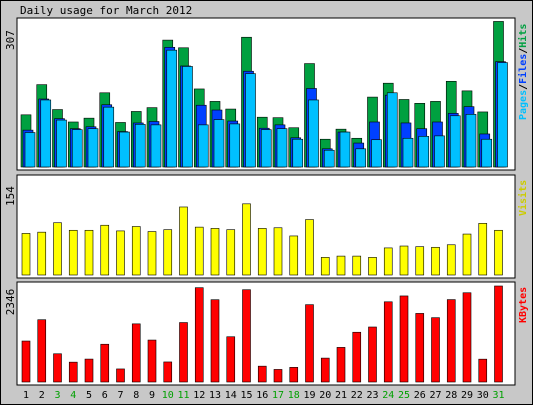 Image resolution: width=533 pixels, height=405 pixels. Describe the element at coordinates (523, 198) in the screenshot. I see `legend-visits: Visits` at that location.